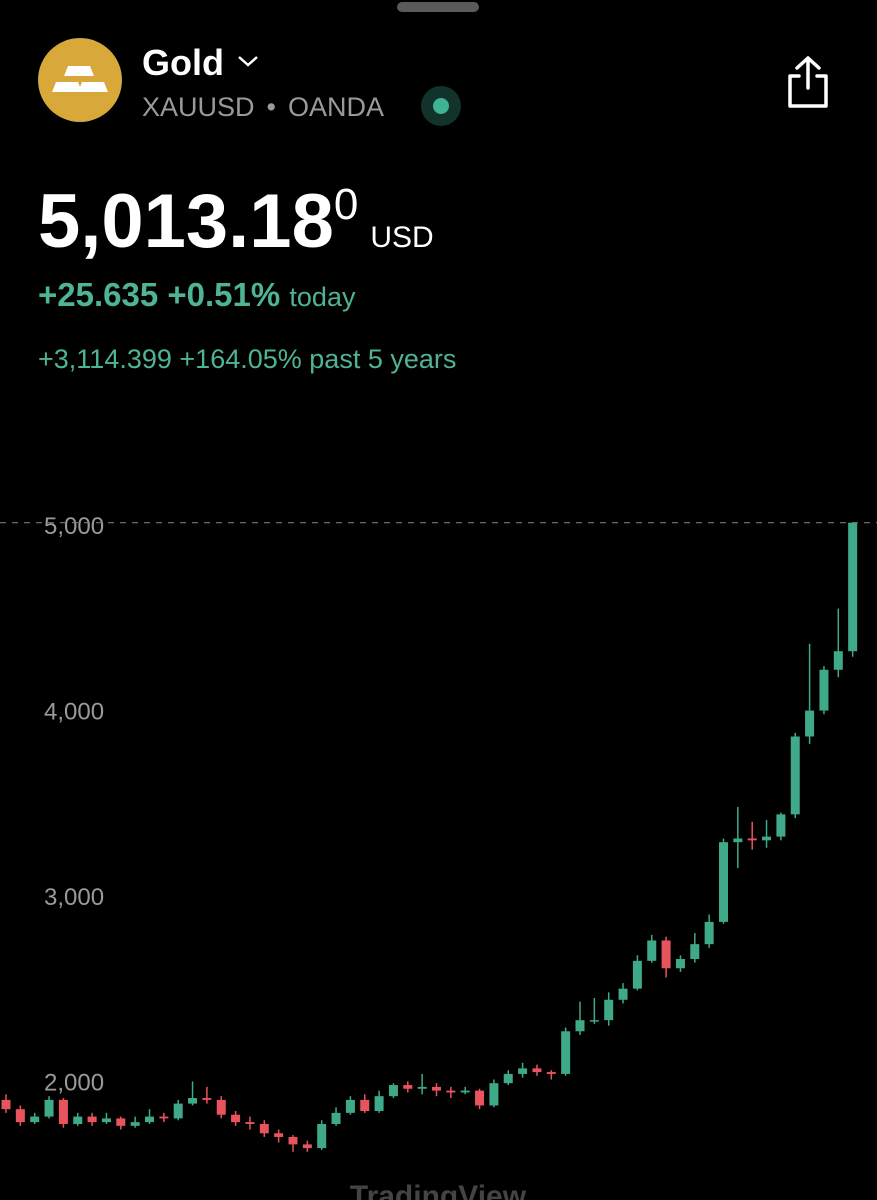 The image size is (877, 1200). I want to click on change-today: +25.635 +0.51% today, so click(196, 295).